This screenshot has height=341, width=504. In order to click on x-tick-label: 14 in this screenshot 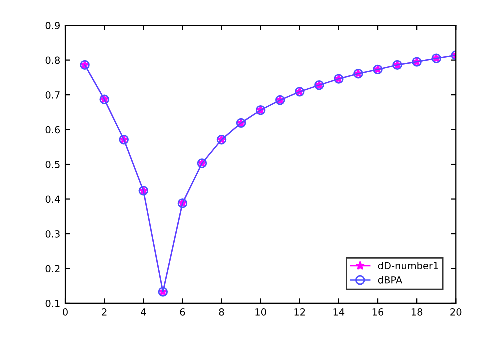, I will do `click(339, 312)`.